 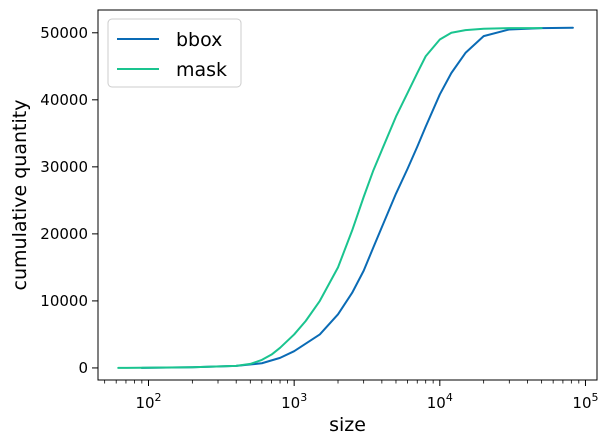 I want to click on legend-label: mask, so click(x=201, y=70).